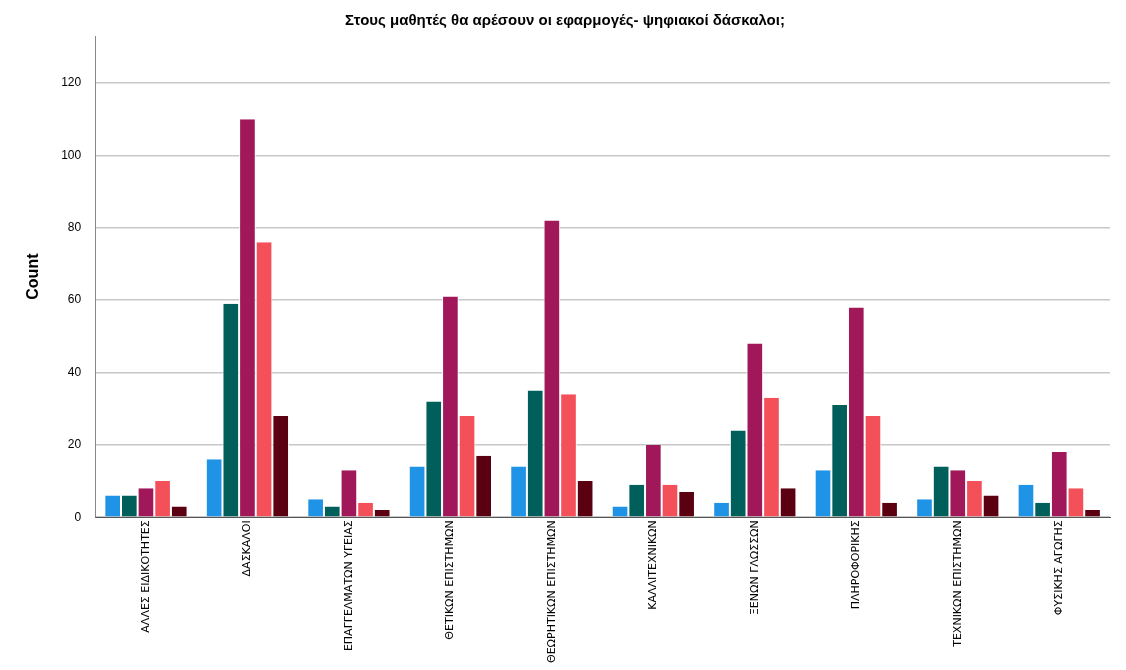 The image size is (1126, 670). What do you see at coordinates (74, 227) in the screenshot?
I see `y-tick-label: 80` at bounding box center [74, 227].